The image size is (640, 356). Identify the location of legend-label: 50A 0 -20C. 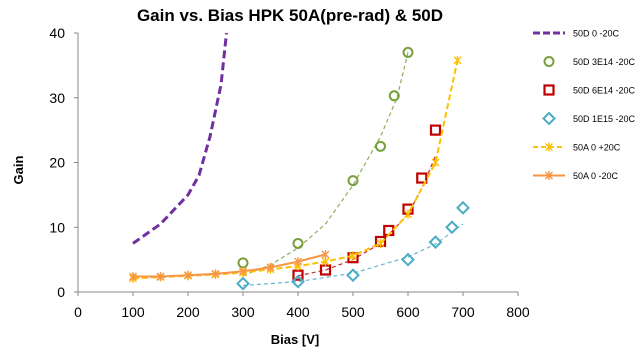
(596, 176).